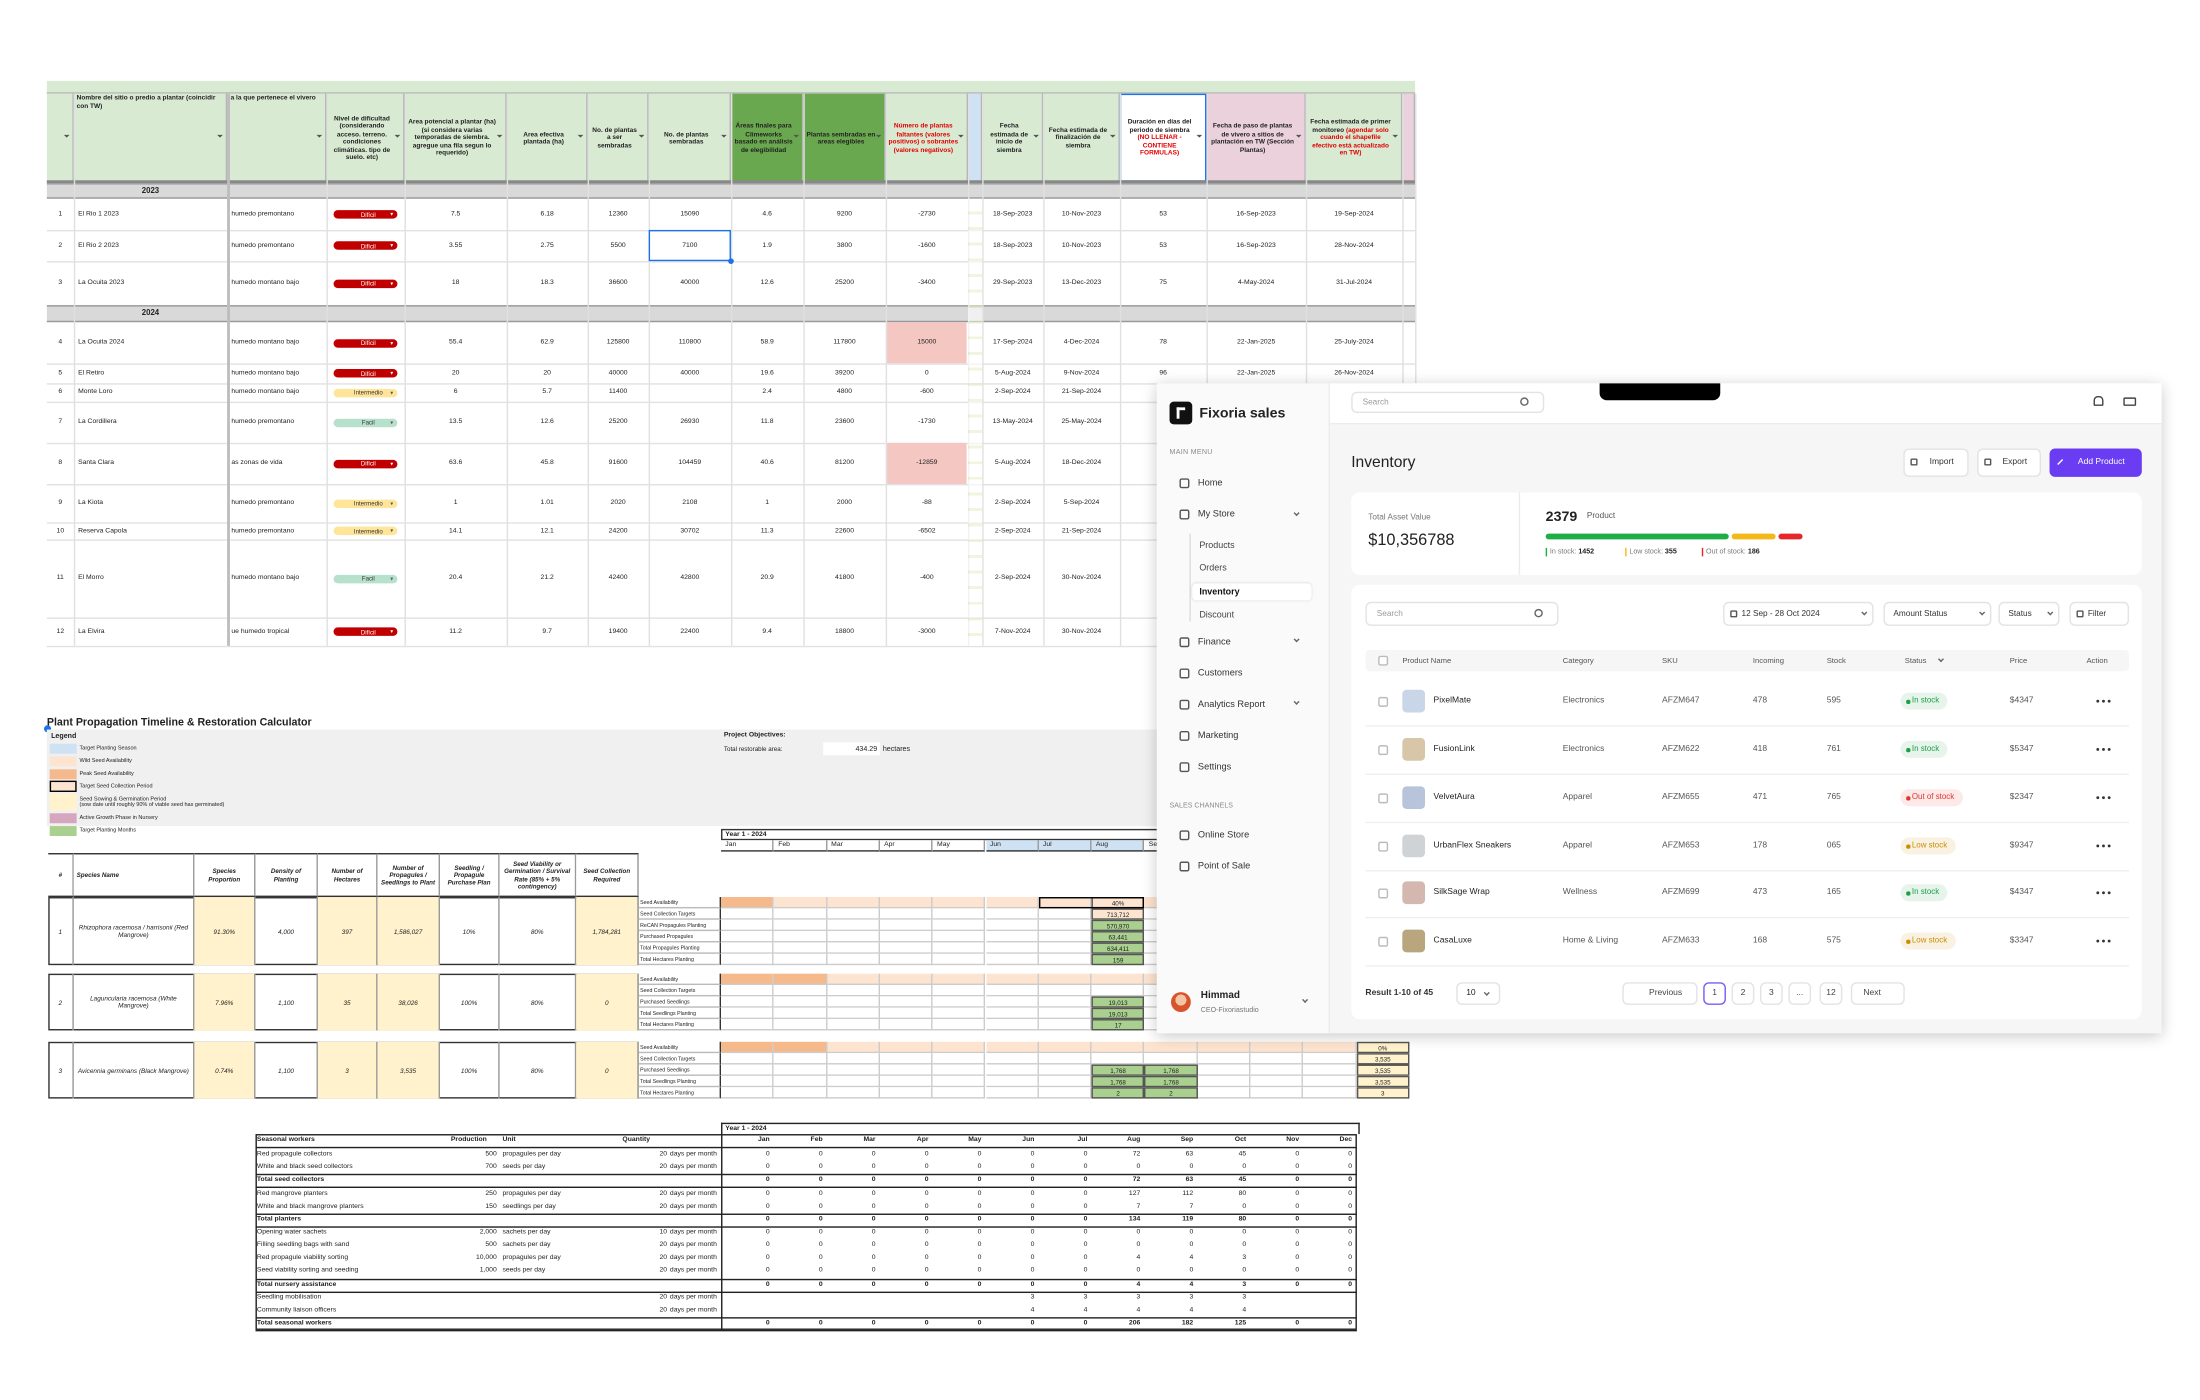 This screenshot has height=1400, width=2200. Describe the element at coordinates (1937, 613) in the screenshot. I see `filter-button: Amount Status` at that location.